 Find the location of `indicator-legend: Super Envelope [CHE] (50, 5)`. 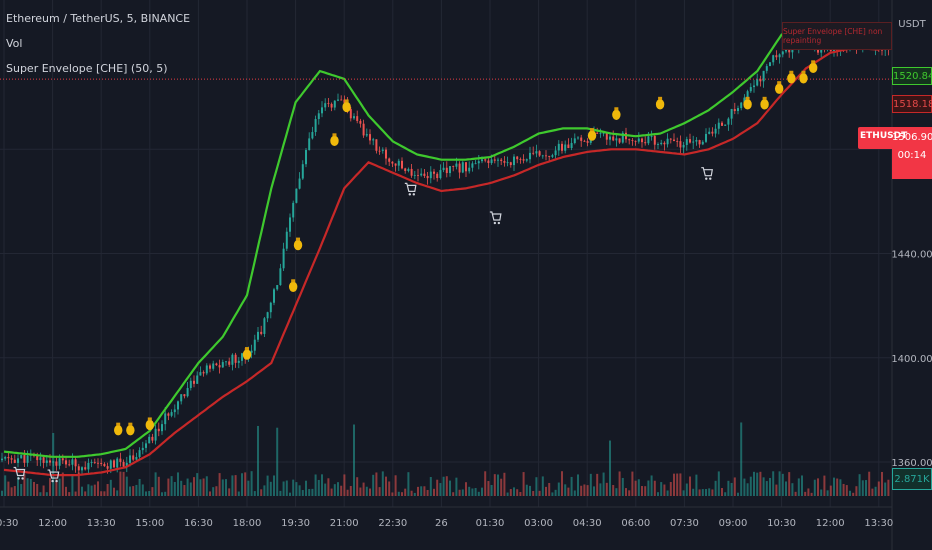

indicator-legend: Super Envelope [CHE] (50, 5) is located at coordinates (87, 68).